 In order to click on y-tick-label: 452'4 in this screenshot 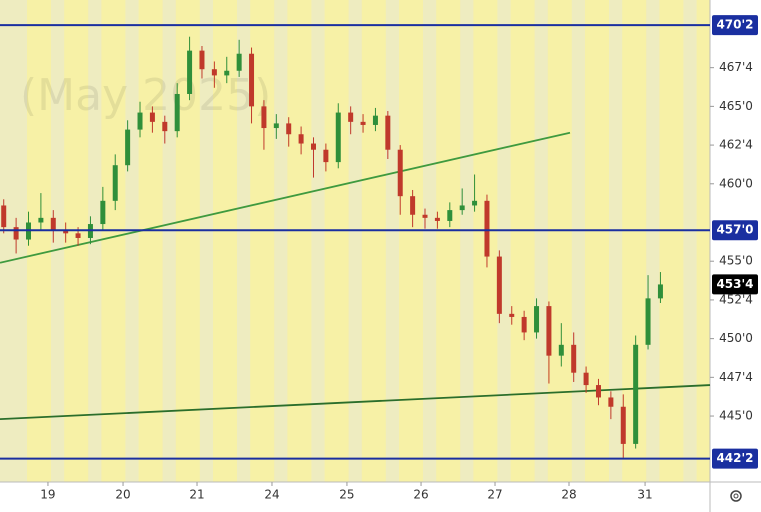, I will do `click(736, 299)`.